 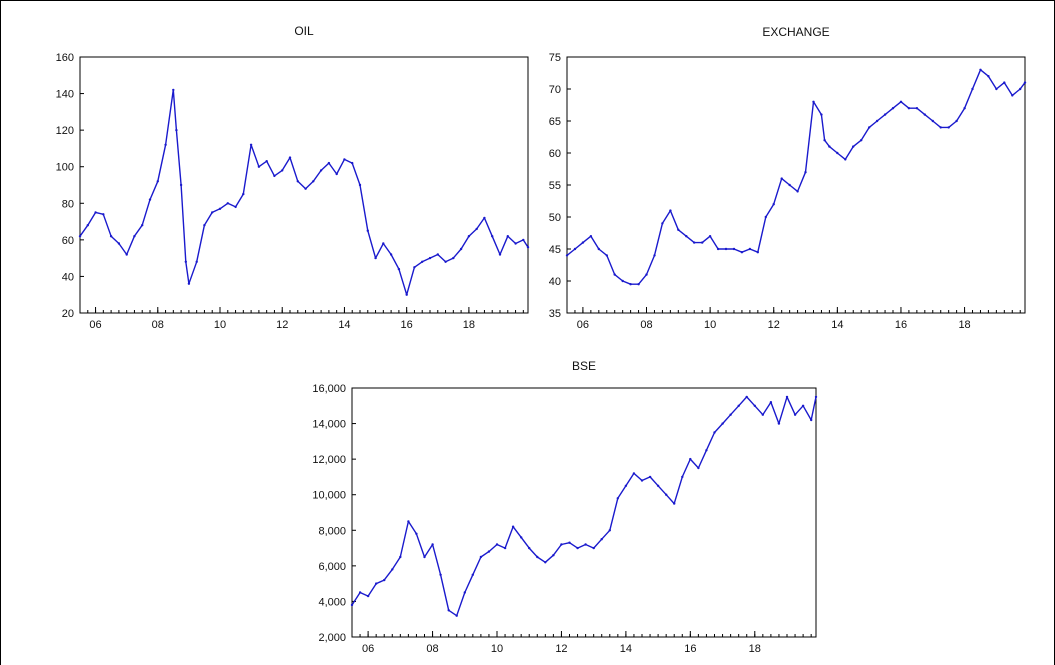 I want to click on exchange-y-tick-label: 70, so click(x=555, y=90).